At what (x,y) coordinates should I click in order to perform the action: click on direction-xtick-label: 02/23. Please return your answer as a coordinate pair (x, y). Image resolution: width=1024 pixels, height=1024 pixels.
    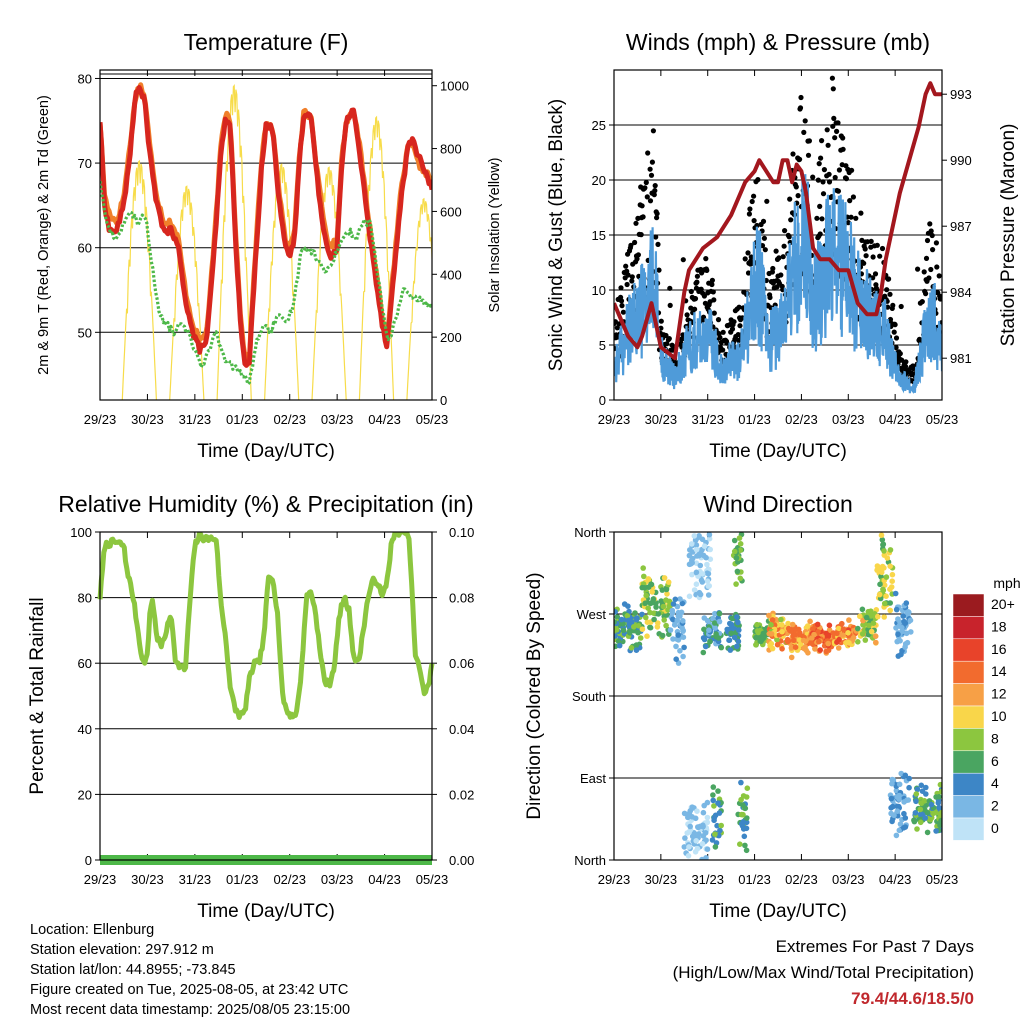
    Looking at the image, I should click on (801, 879).